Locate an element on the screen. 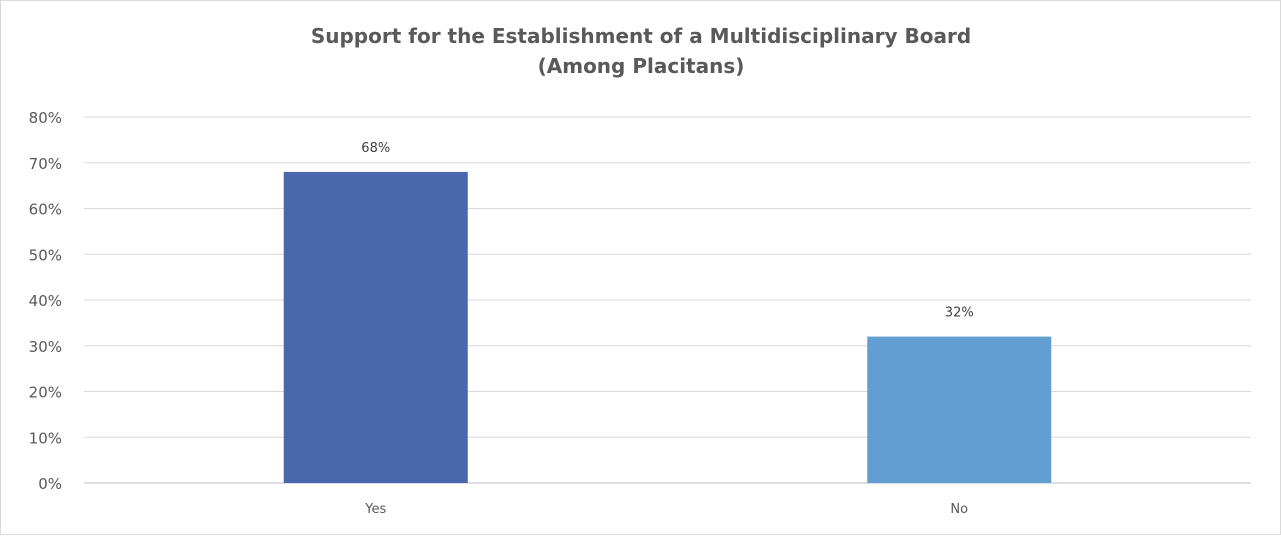  y-tick-label: 10% is located at coordinates (45, 438).